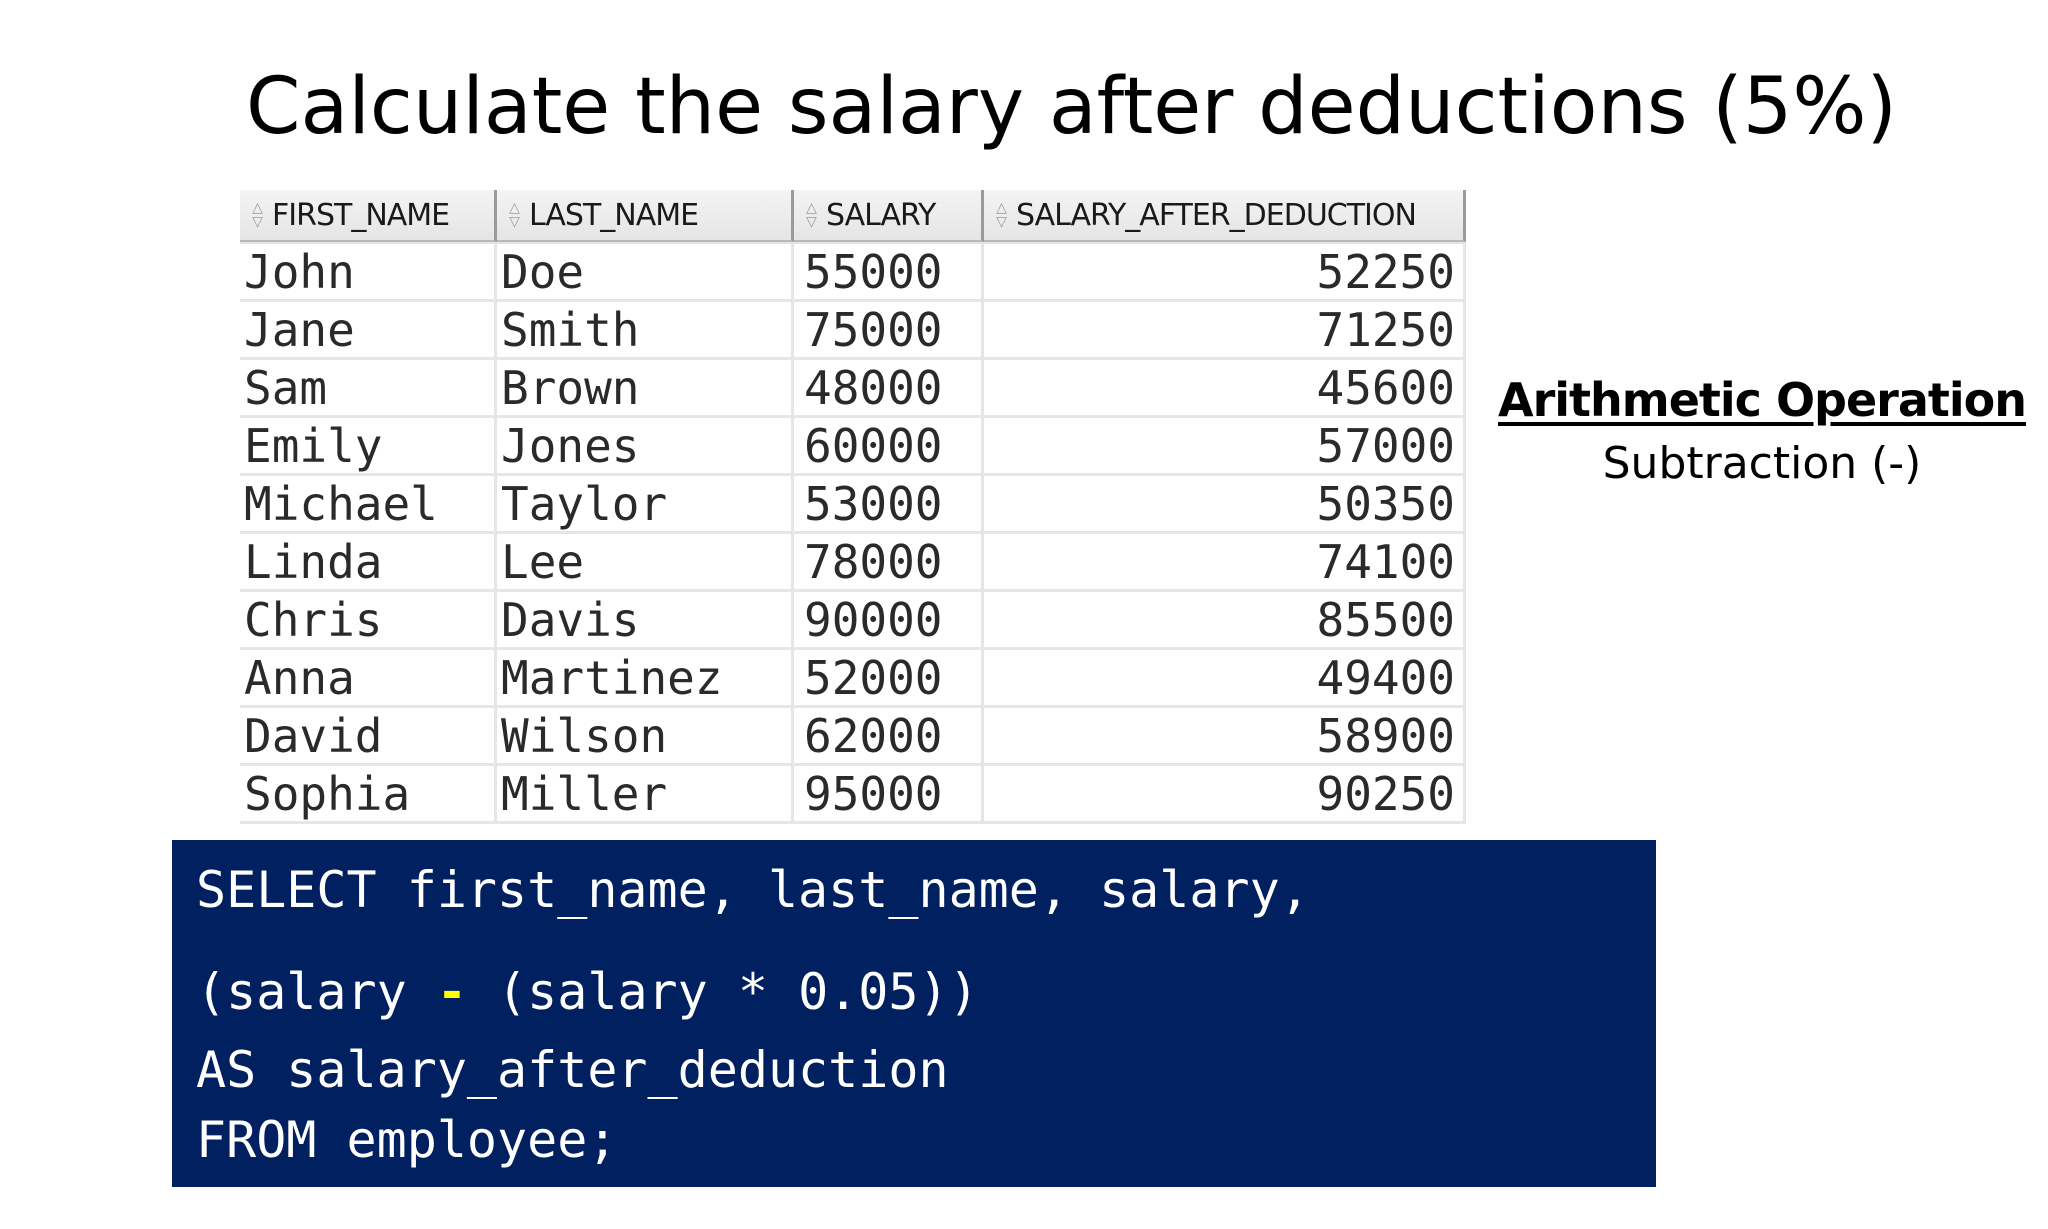 This screenshot has width=2048, height=1229. What do you see at coordinates (1225, 737) in the screenshot?
I see `cell-salary-after-deduction: 58900` at bounding box center [1225, 737].